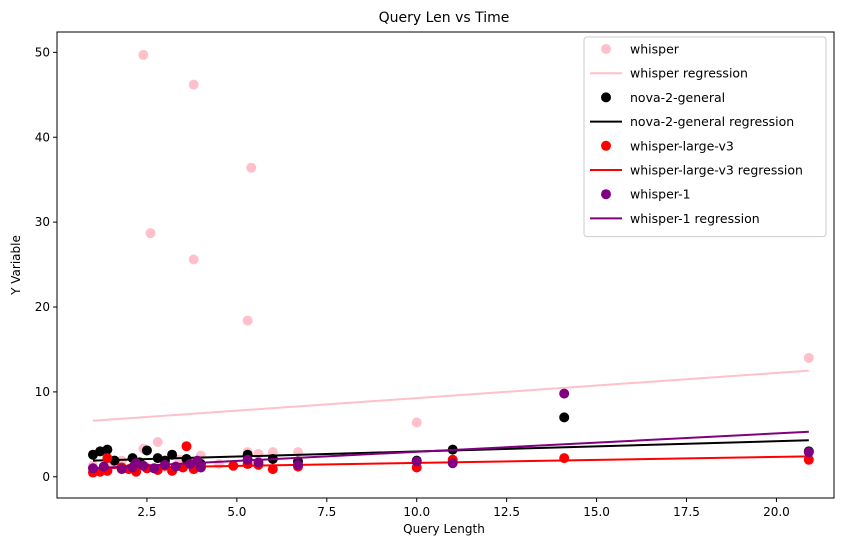 This screenshot has height=545, width=842. Describe the element at coordinates (42, 137) in the screenshot. I see `y-tick-label: 40` at that location.